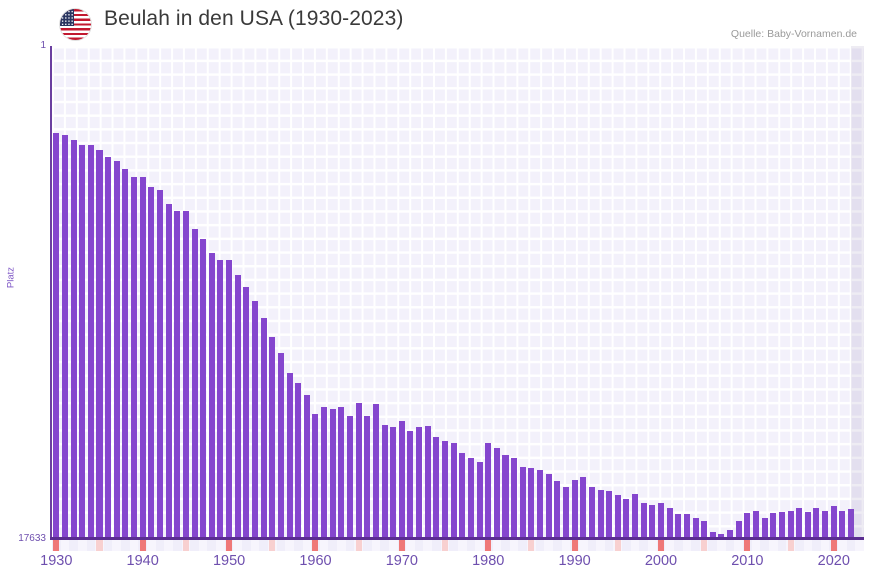 The width and height of the screenshot is (873, 587). I want to click on tick-marker-decade, so click(747, 545).